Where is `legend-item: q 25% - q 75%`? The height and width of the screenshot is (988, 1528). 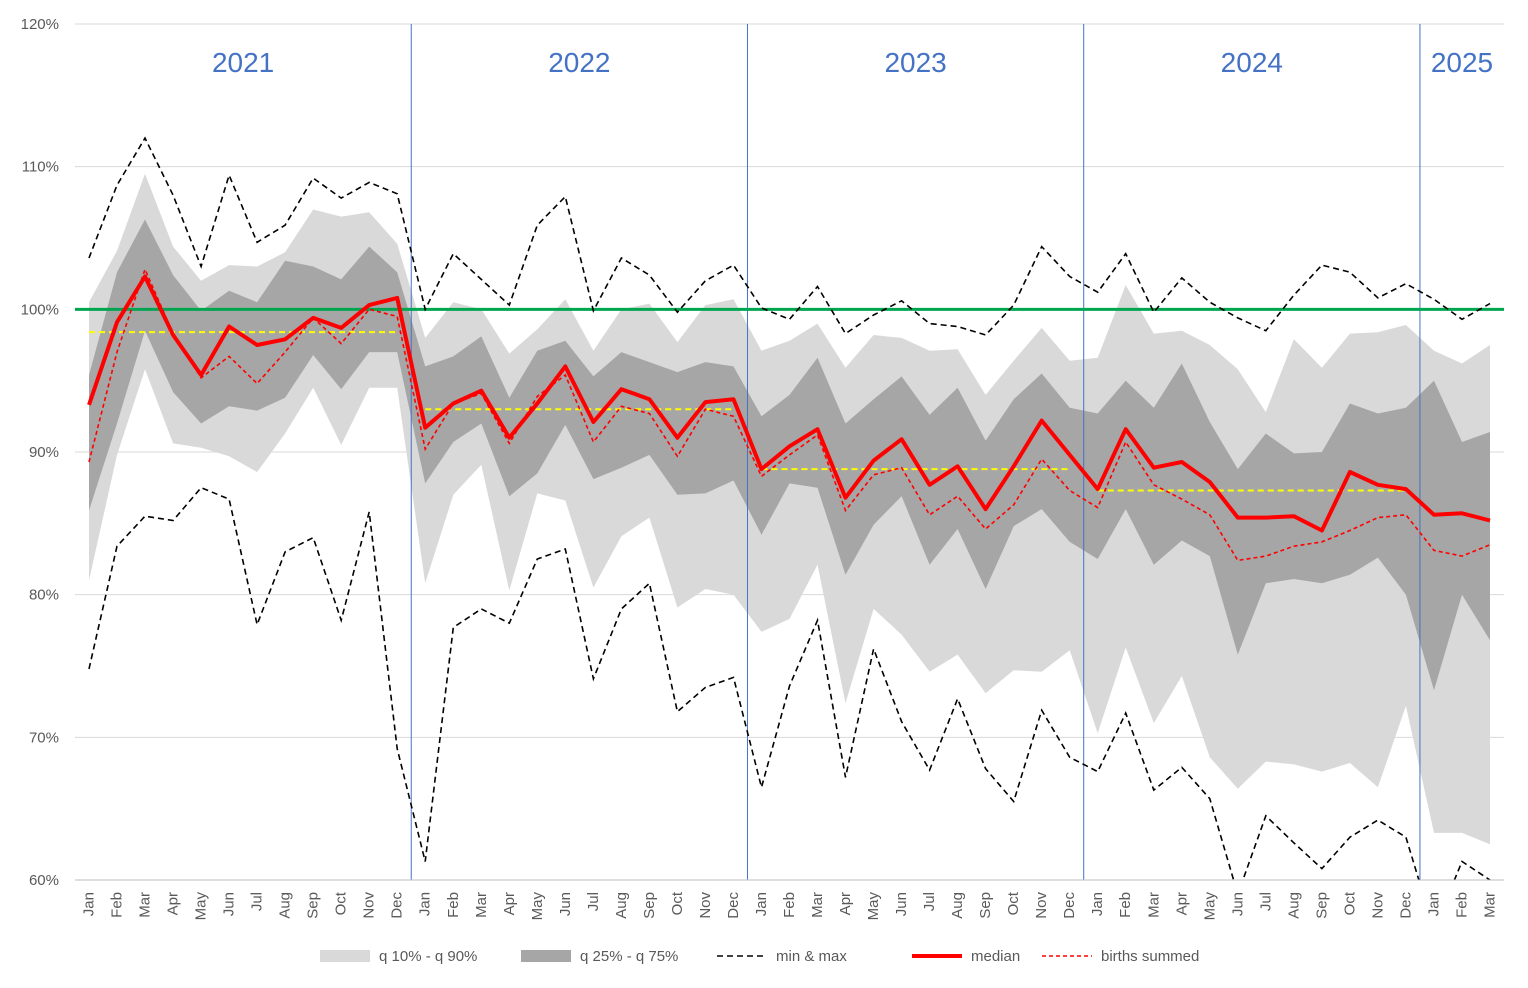
legend-item: q 25% - q 75% is located at coordinates (599, 956).